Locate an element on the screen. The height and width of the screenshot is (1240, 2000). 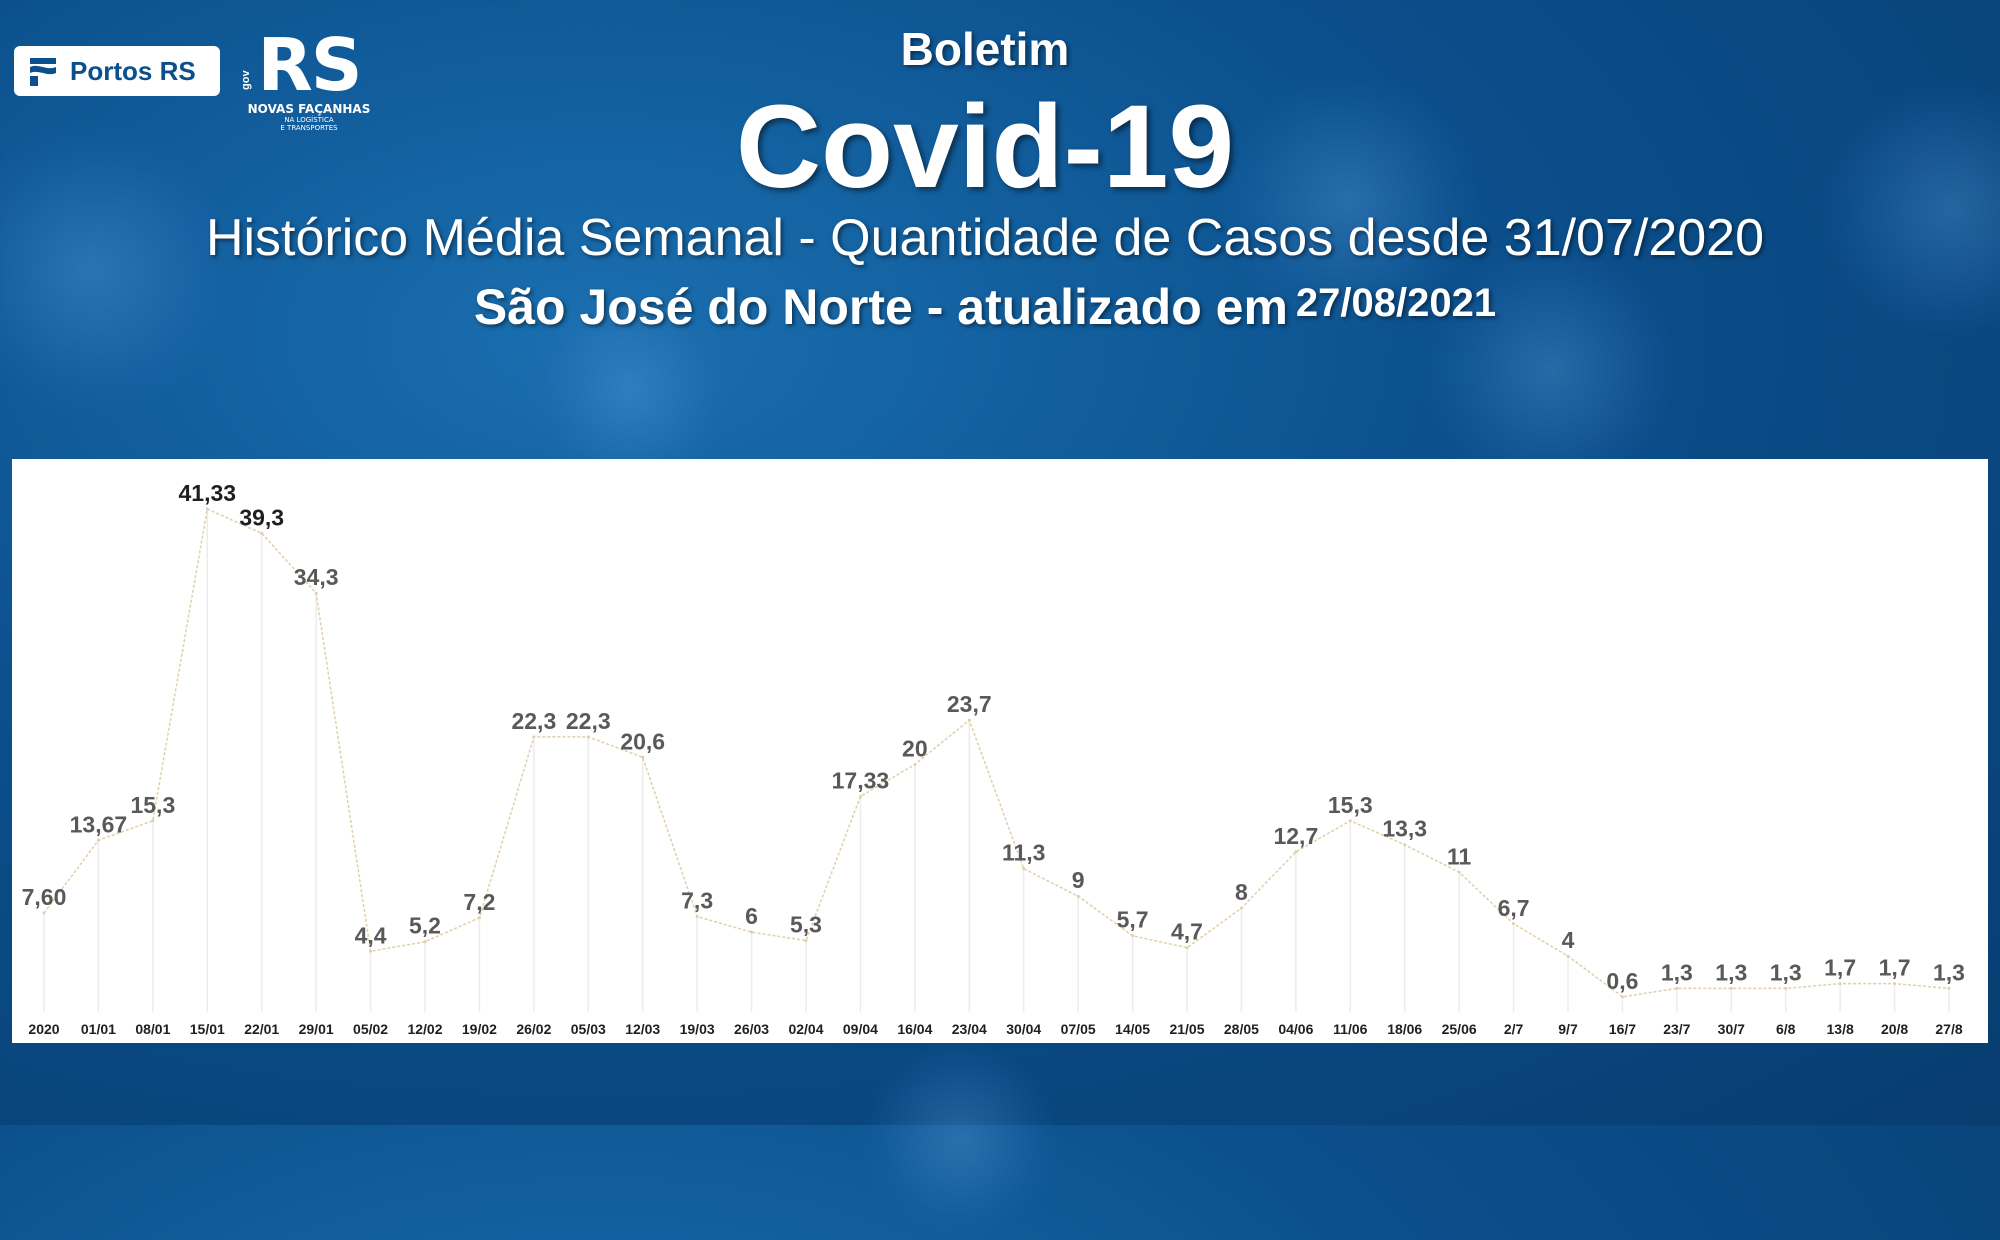
data-label: 5,7 is located at coordinates (1133, 920).